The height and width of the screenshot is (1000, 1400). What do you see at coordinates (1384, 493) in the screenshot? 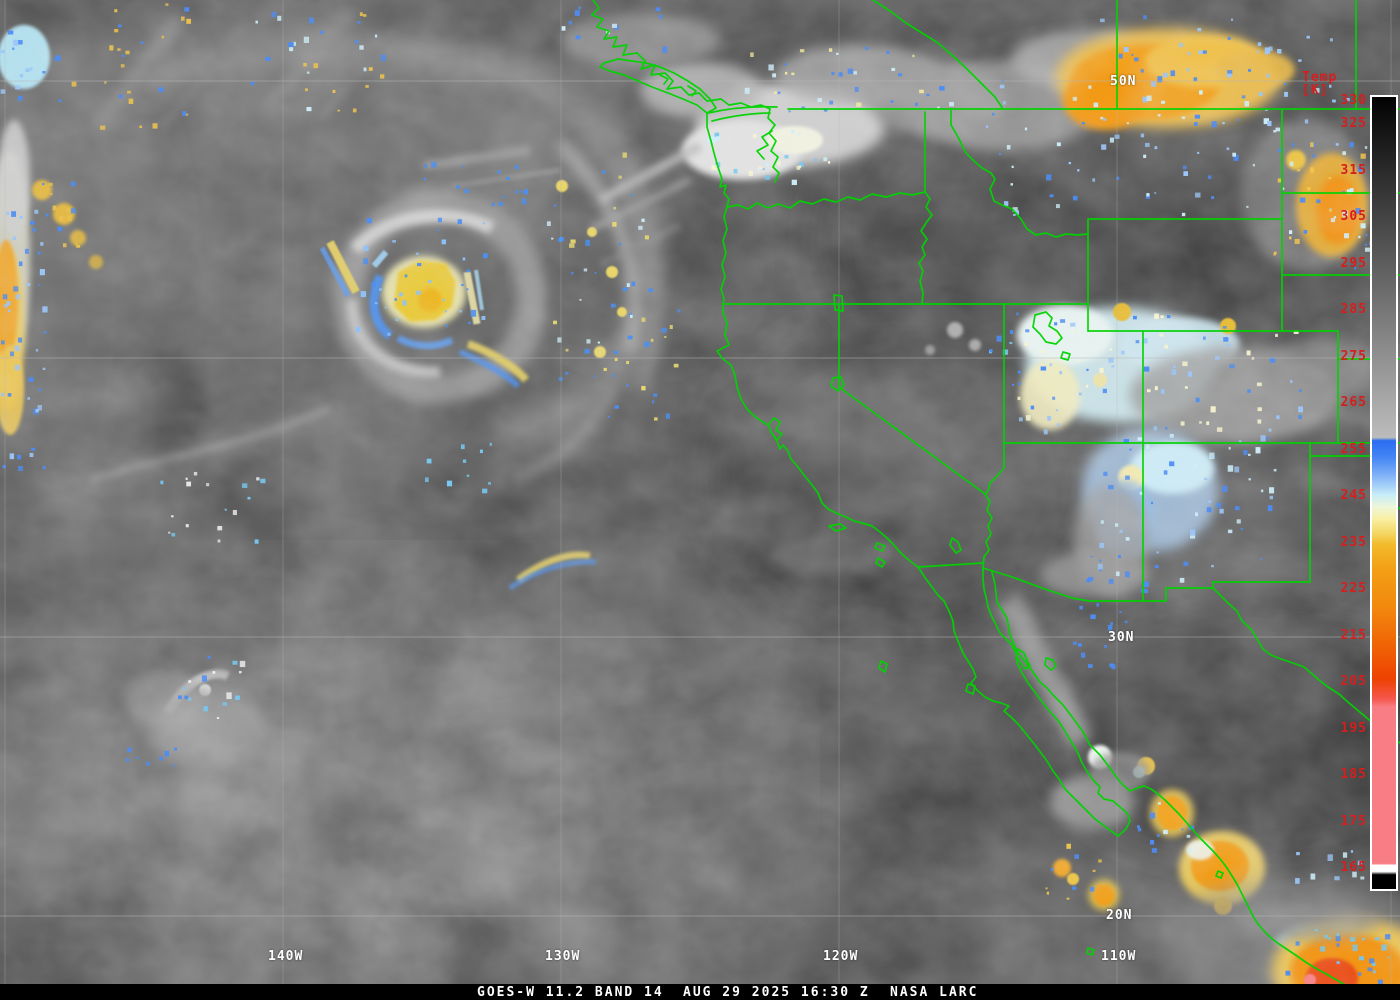
I see `colorbar-scale` at bounding box center [1384, 493].